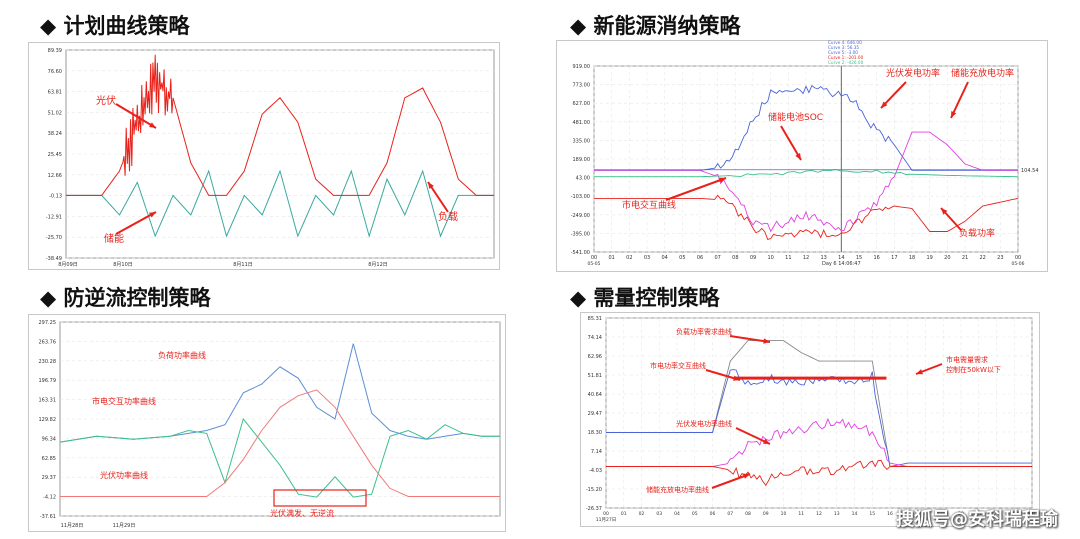 Image resolution: width=1080 pixels, height=539 pixels. Describe the element at coordinates (596, 452) in the screenshot. I see `y-tick-label: 7.14` at that location.